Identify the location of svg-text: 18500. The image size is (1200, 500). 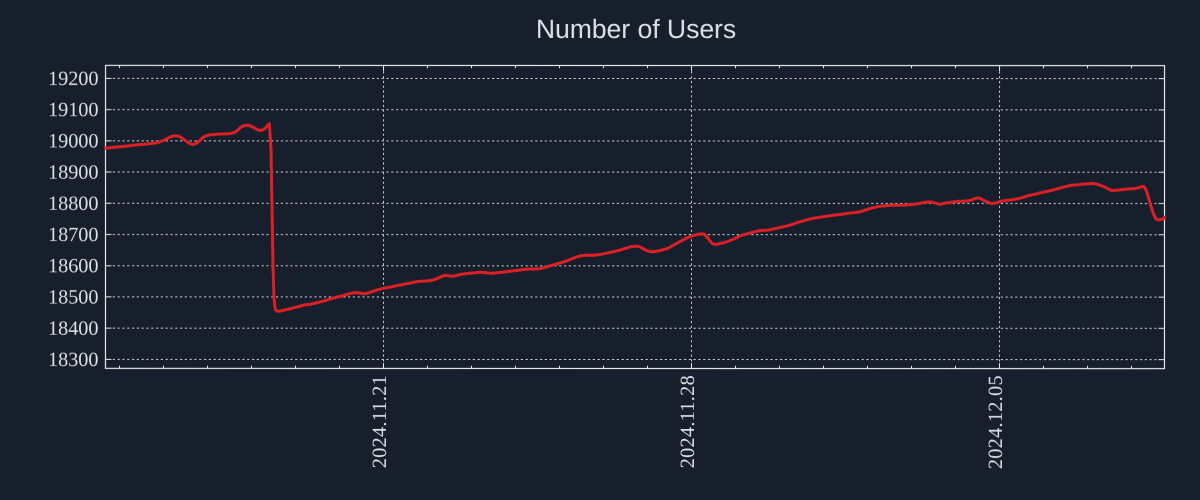
(73, 297).